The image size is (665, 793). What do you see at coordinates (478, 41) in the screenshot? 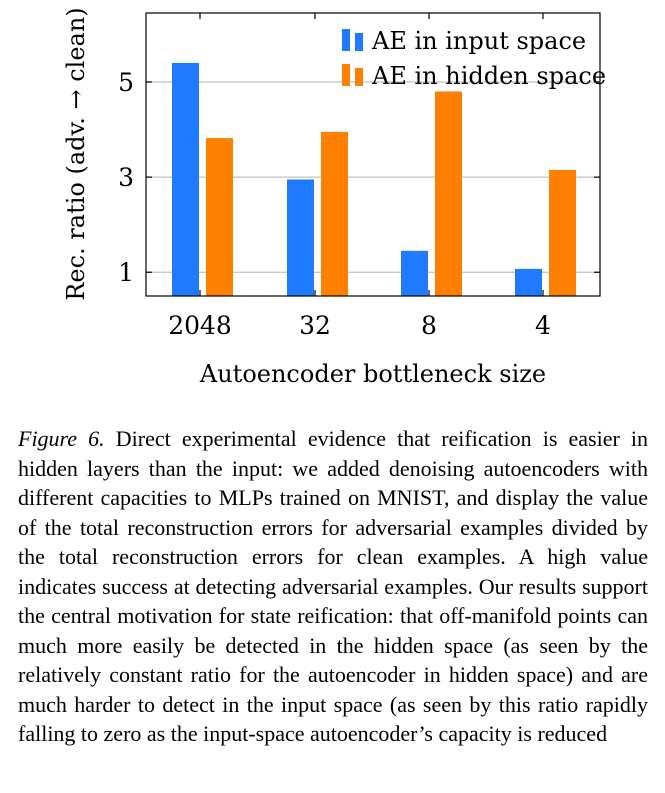
I see `legend-label: AE in input space` at bounding box center [478, 41].